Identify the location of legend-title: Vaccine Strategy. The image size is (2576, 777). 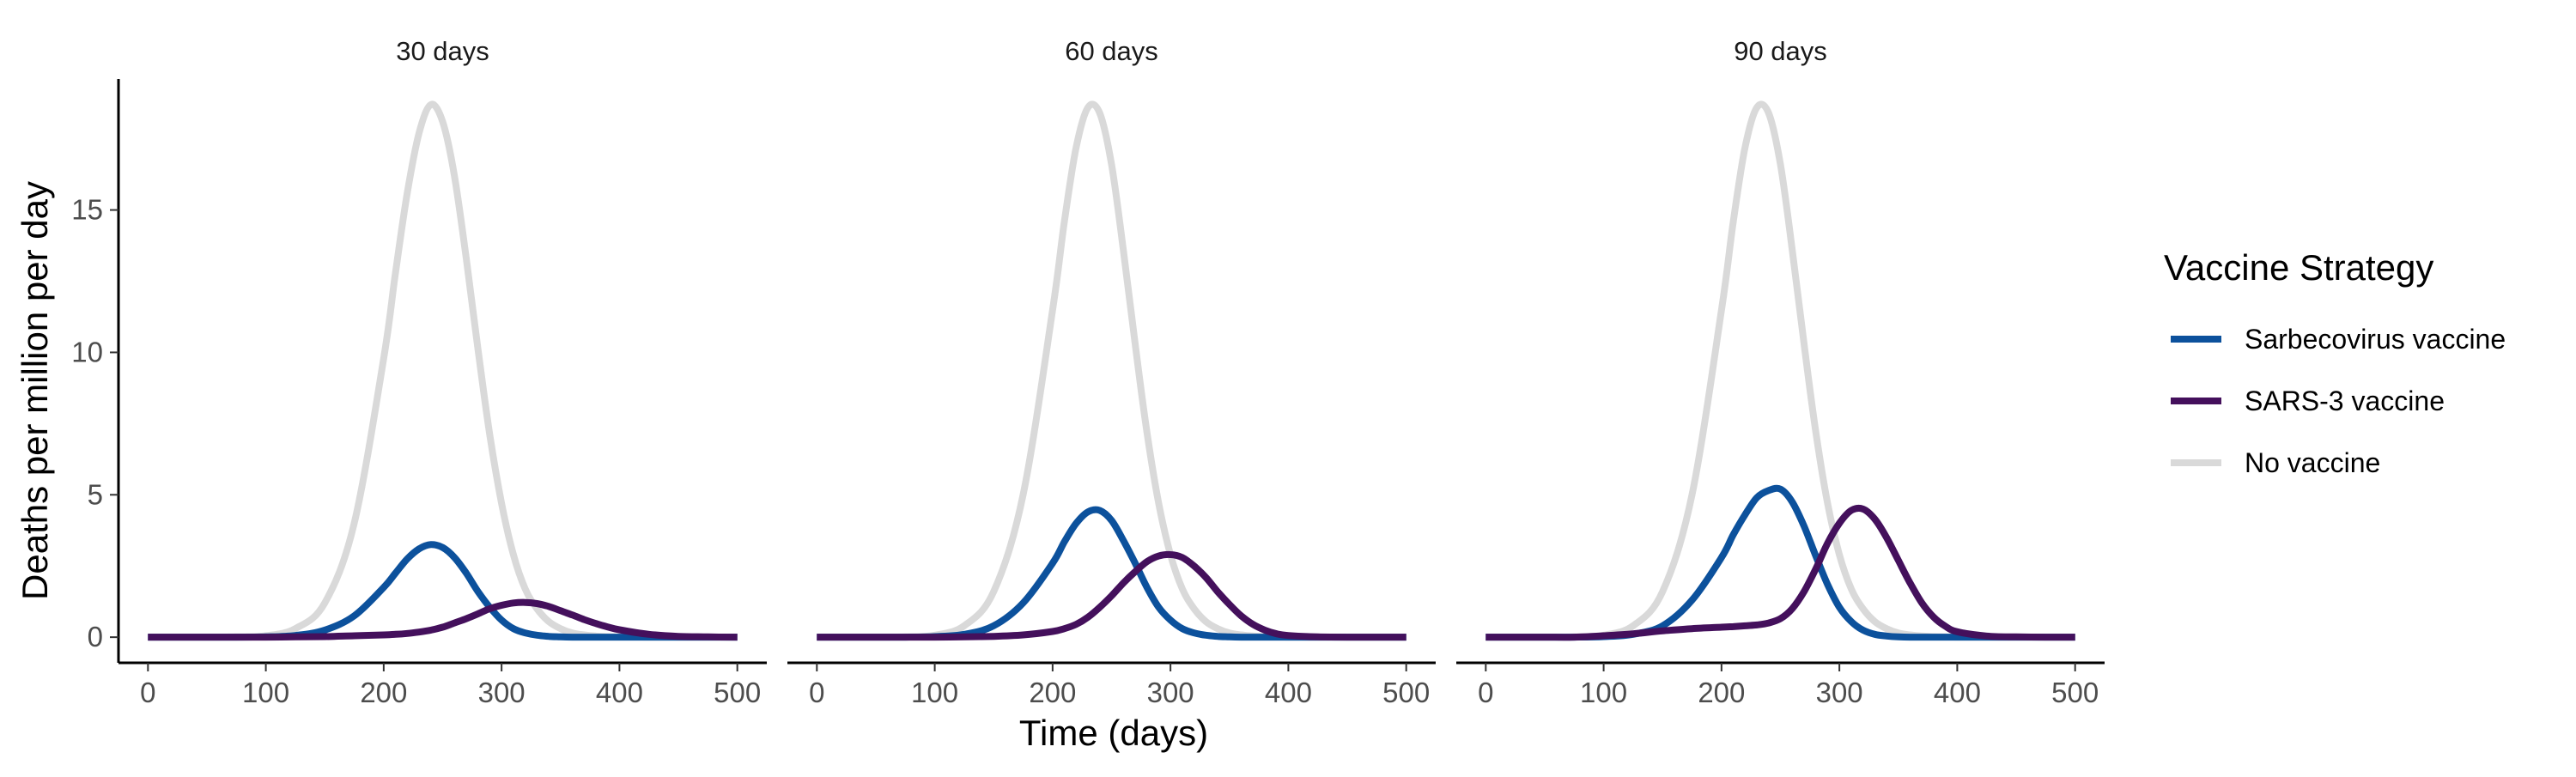
(2298, 267).